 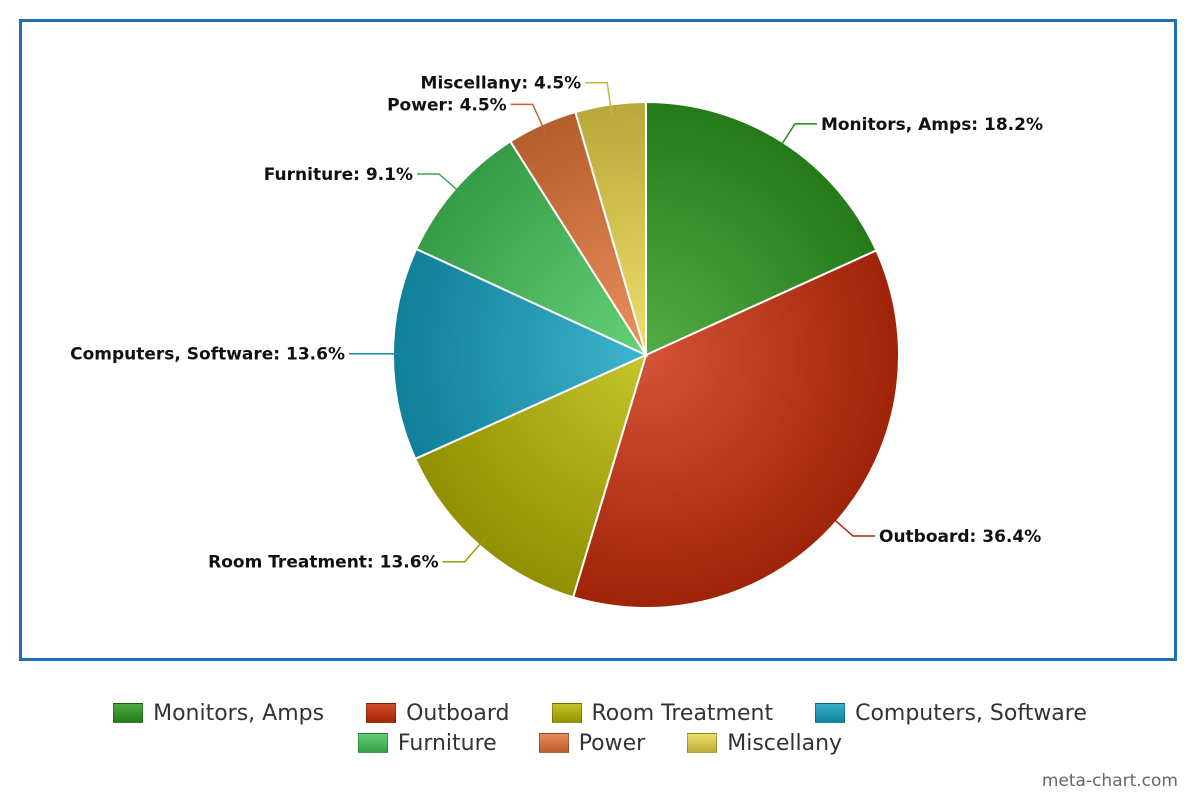 I want to click on legend-item-furniture: Furniture, so click(x=427, y=743).